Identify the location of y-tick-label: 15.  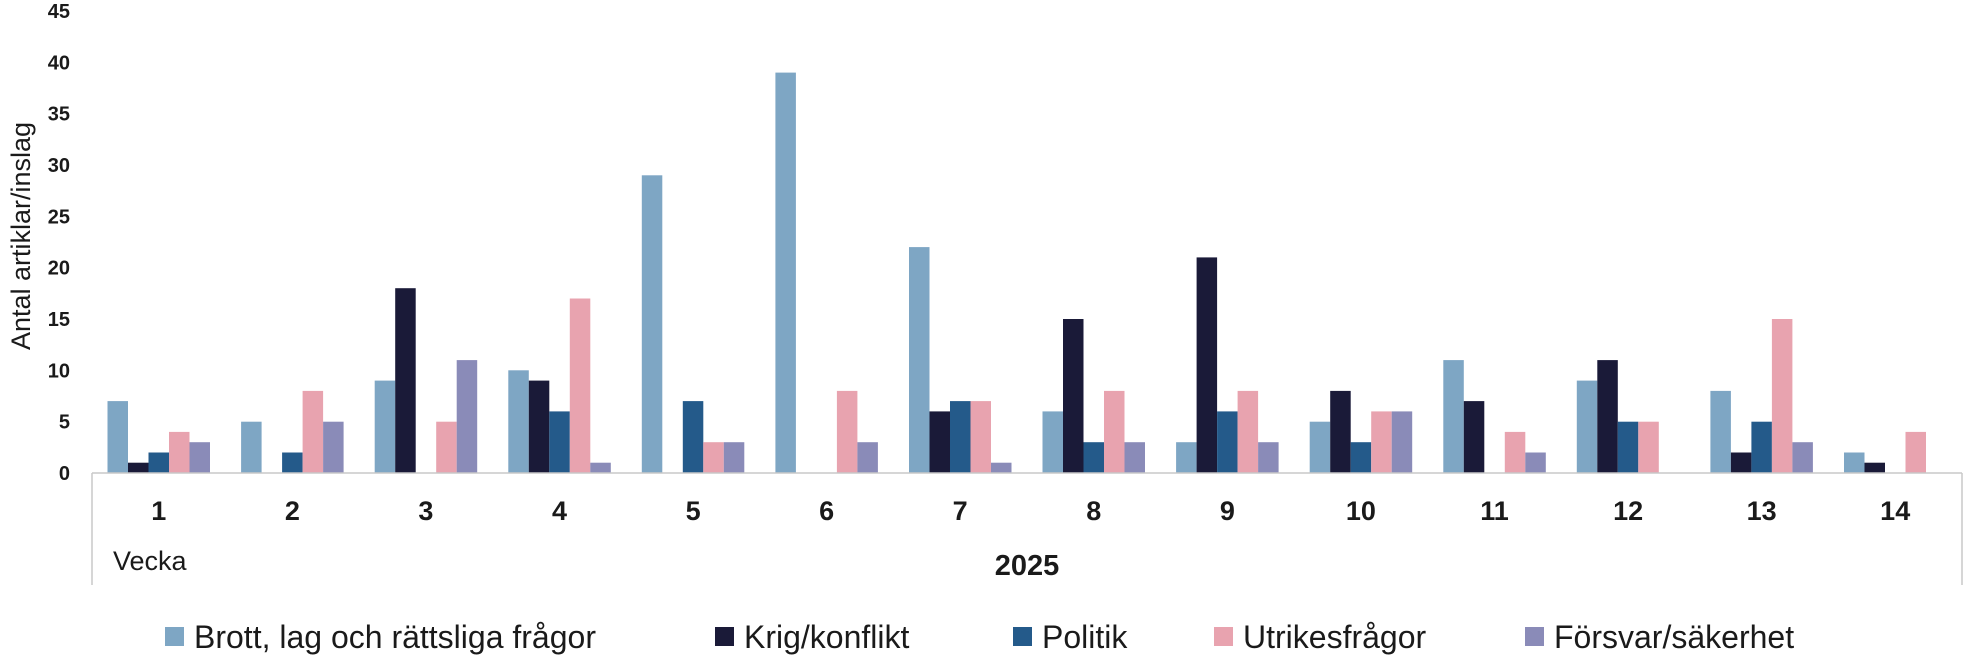
(59, 320).